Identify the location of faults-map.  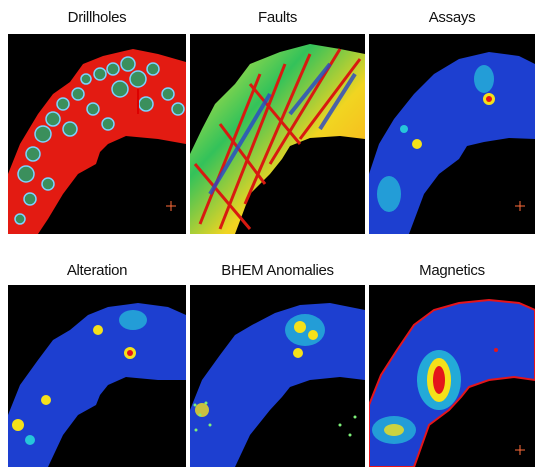
(277, 139).